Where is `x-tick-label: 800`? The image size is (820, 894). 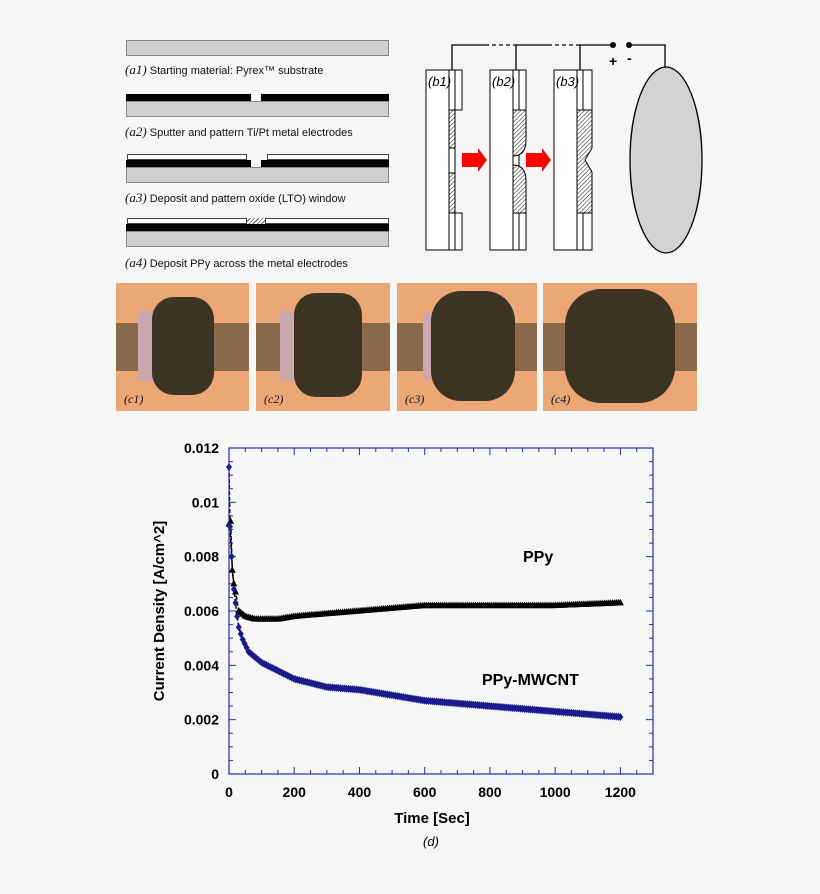
x-tick-label: 800 is located at coordinates (490, 792).